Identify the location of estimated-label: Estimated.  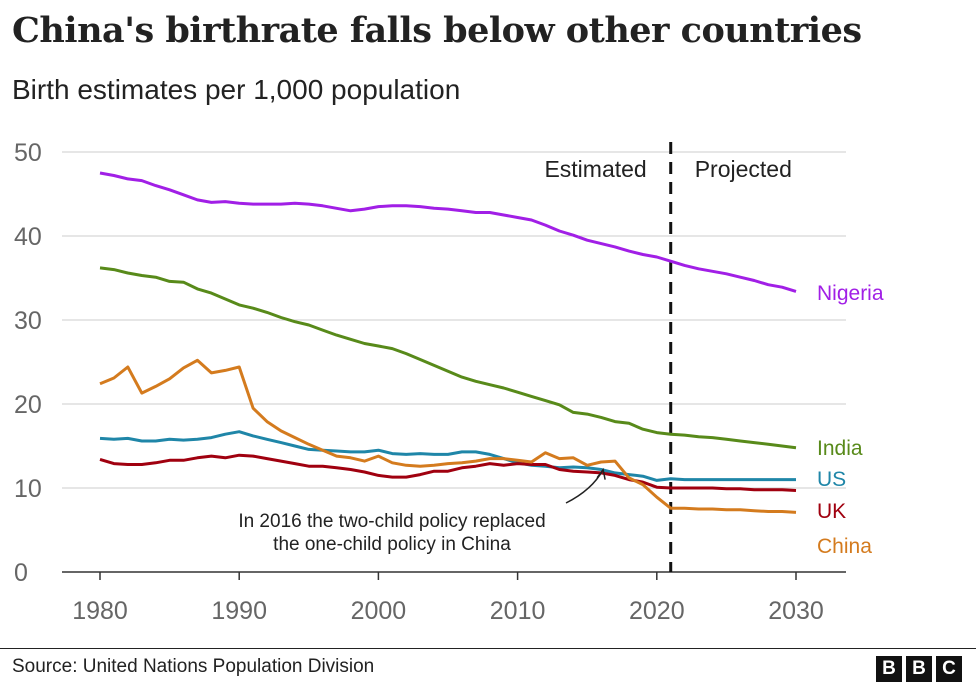
(595, 169).